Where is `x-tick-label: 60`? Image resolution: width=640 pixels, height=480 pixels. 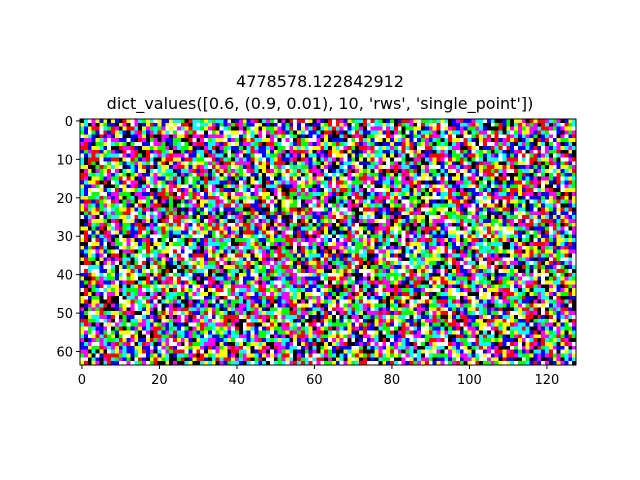
x-tick-label: 60 is located at coordinates (314, 380).